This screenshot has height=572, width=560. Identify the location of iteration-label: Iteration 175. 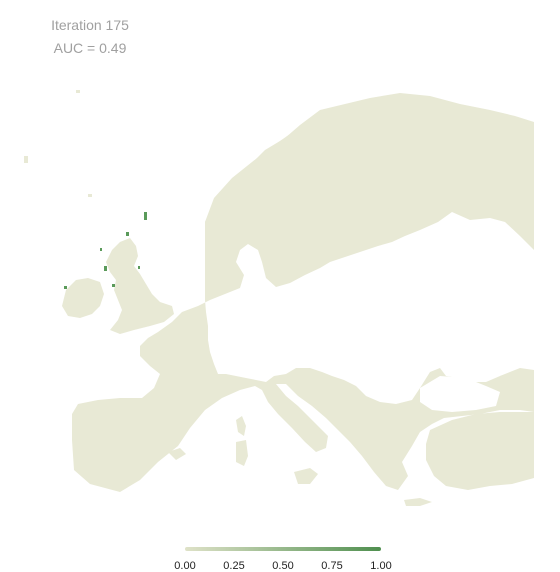
(90, 25).